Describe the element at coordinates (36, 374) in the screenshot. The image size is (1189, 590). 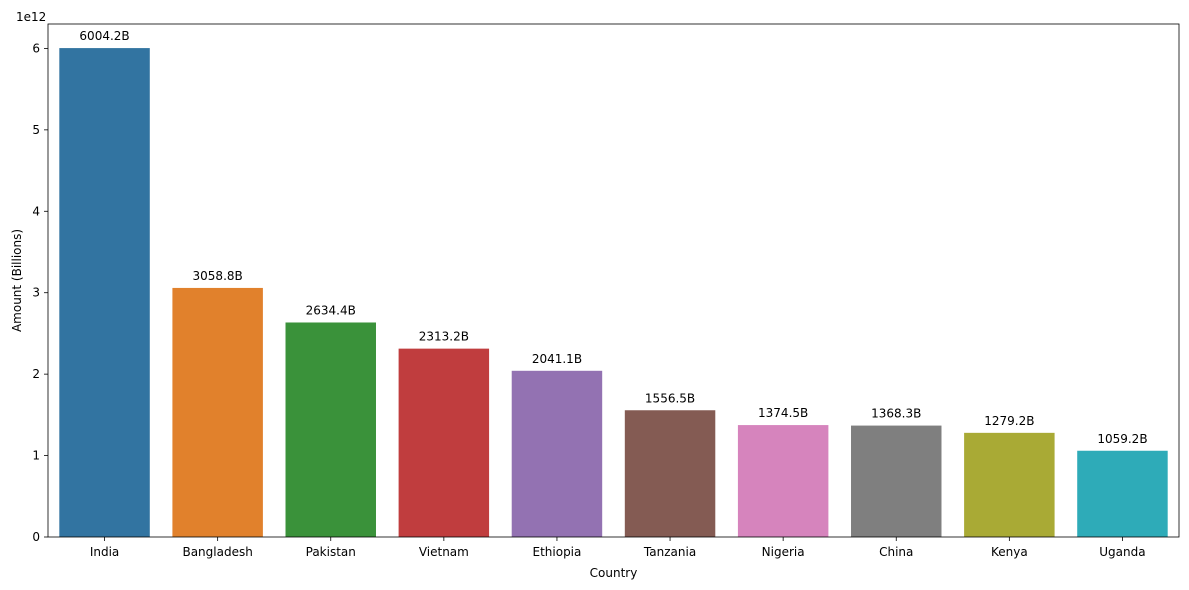
I see `y-tick-label-2: 2` at that location.